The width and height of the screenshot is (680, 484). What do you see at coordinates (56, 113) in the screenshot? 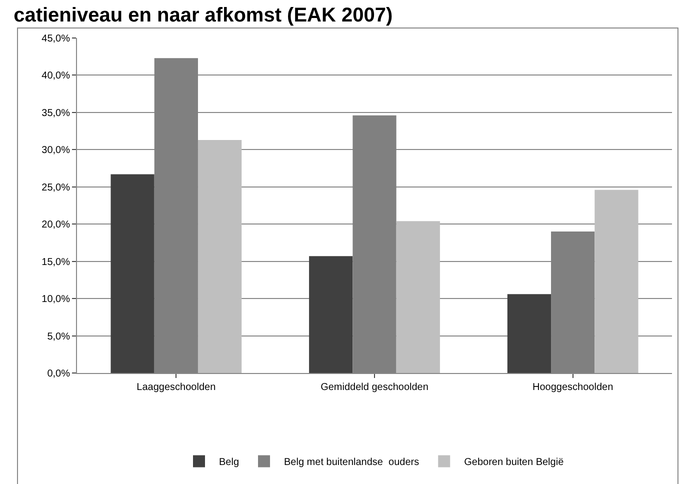
I see `y-tick-label: 35,0%` at bounding box center [56, 113].